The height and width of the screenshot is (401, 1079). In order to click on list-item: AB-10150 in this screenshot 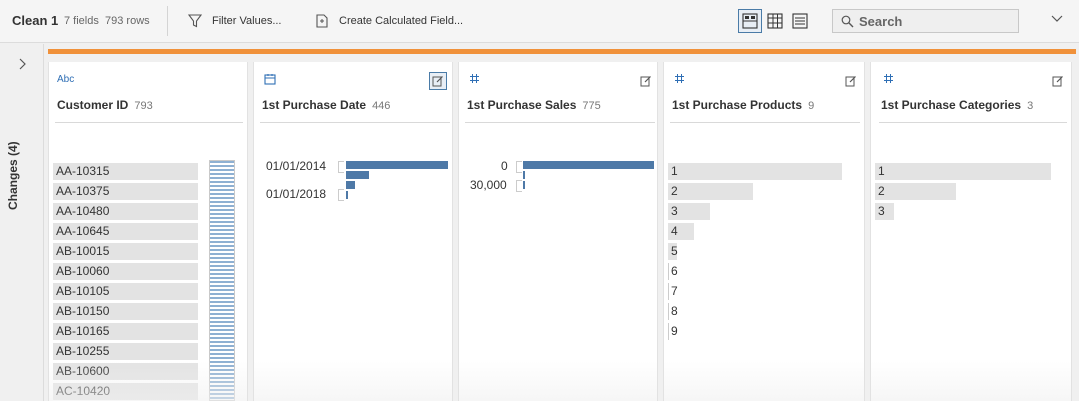, I will do `click(125, 311)`.